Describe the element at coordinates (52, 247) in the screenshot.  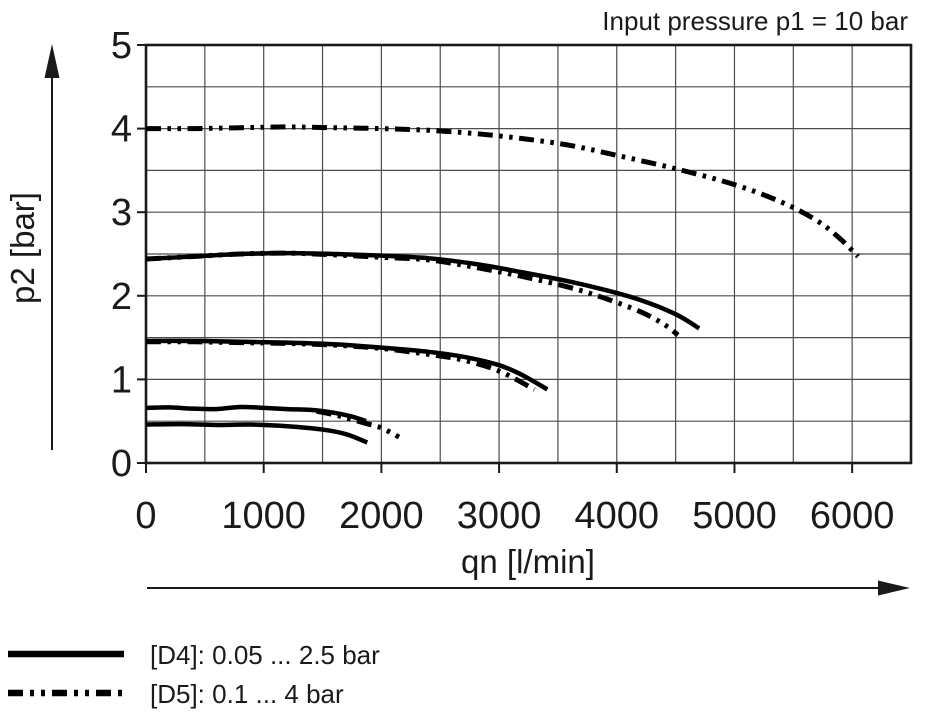
I see `y-axis-arrow` at that location.